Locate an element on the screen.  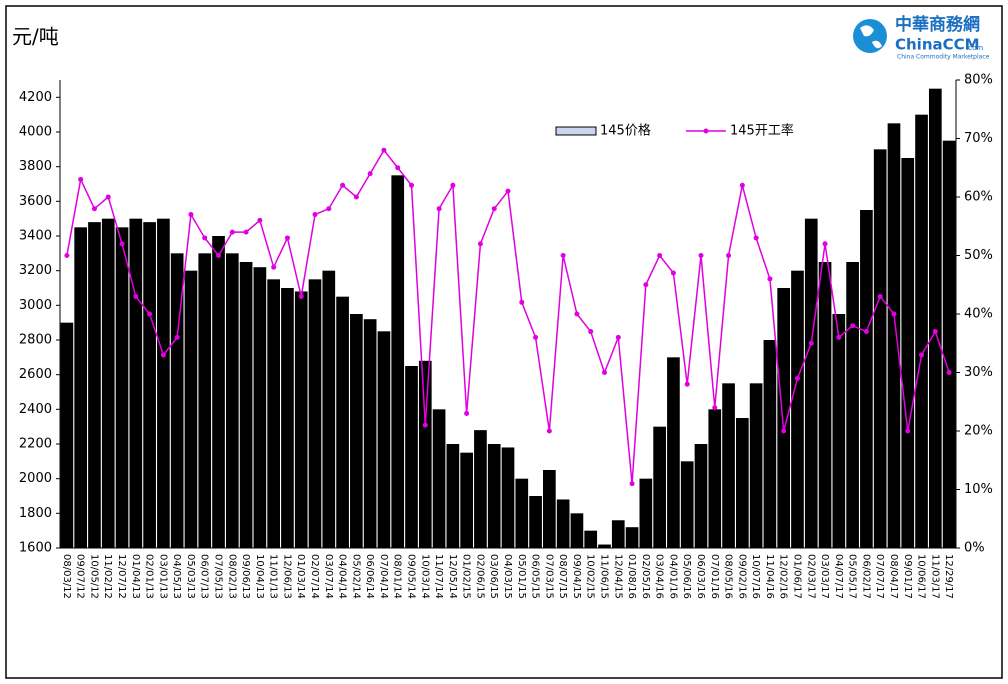
y-tick-label: 2400 is located at coordinates (35, 409).